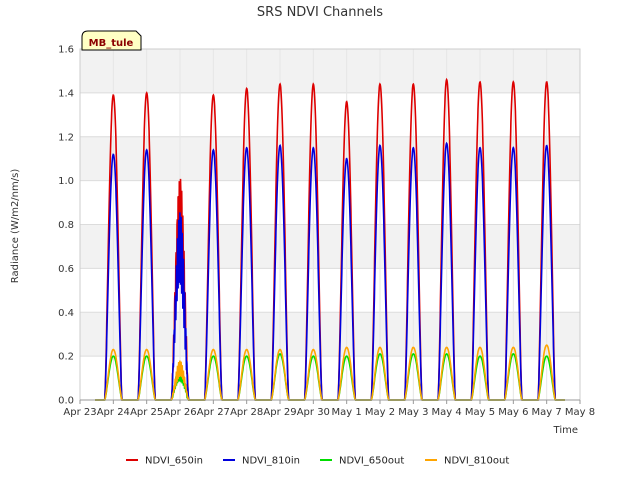  Describe the element at coordinates (246, 412) in the screenshot. I see `x-tick-label: Apr 28` at that location.